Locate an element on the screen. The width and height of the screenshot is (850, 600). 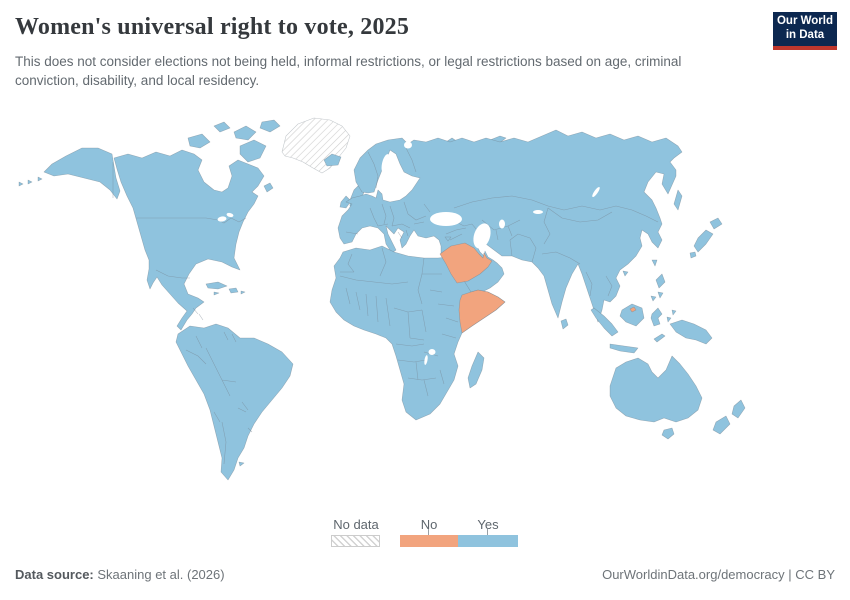
baltic-sea is located at coordinates (398, 192).